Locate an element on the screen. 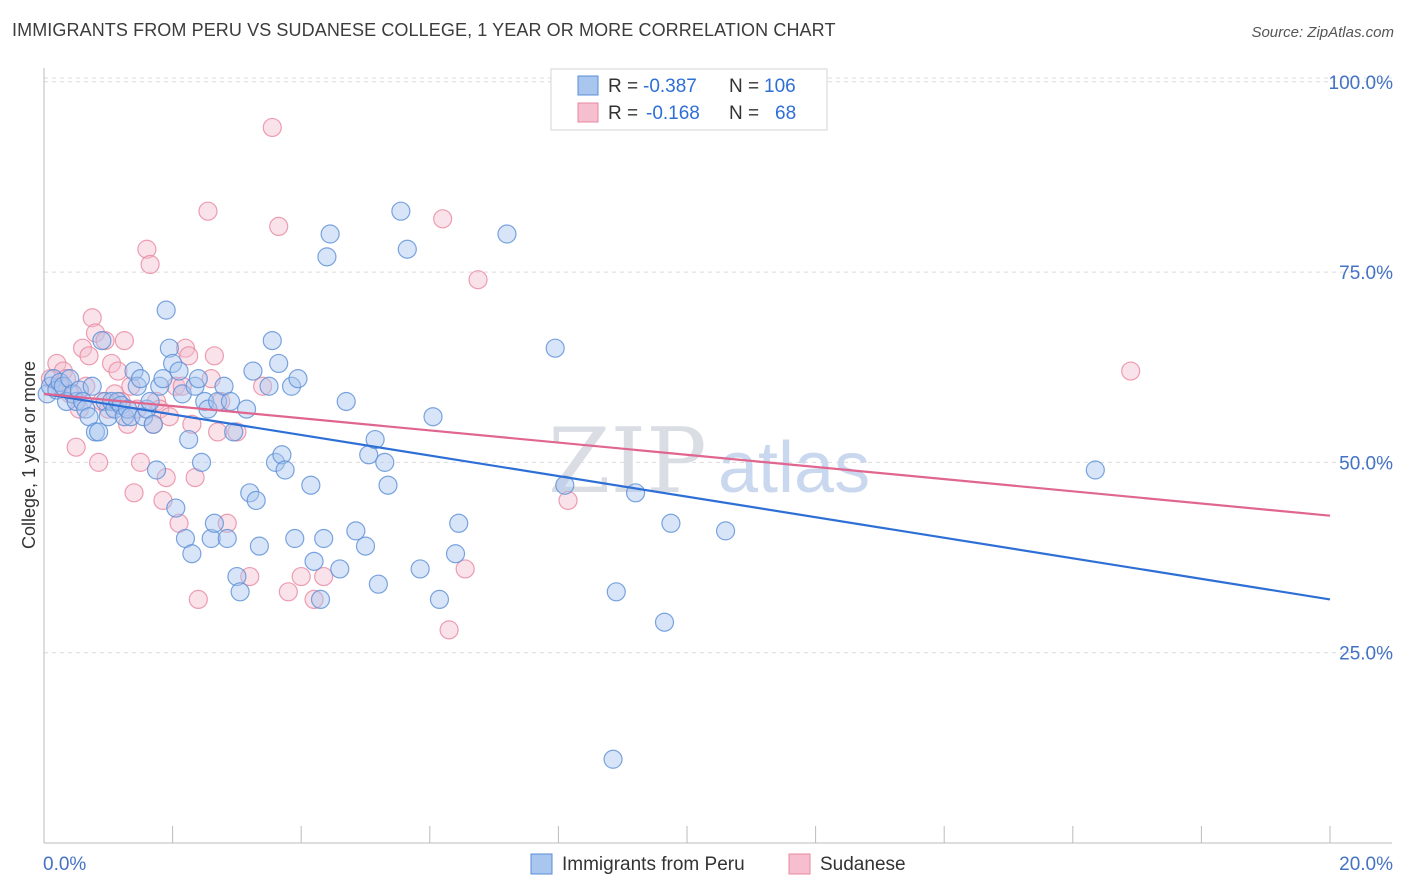 Image resolution: width=1406 pixels, height=892 pixels. stats-n-value-sudanese: 68 is located at coordinates (785, 113).